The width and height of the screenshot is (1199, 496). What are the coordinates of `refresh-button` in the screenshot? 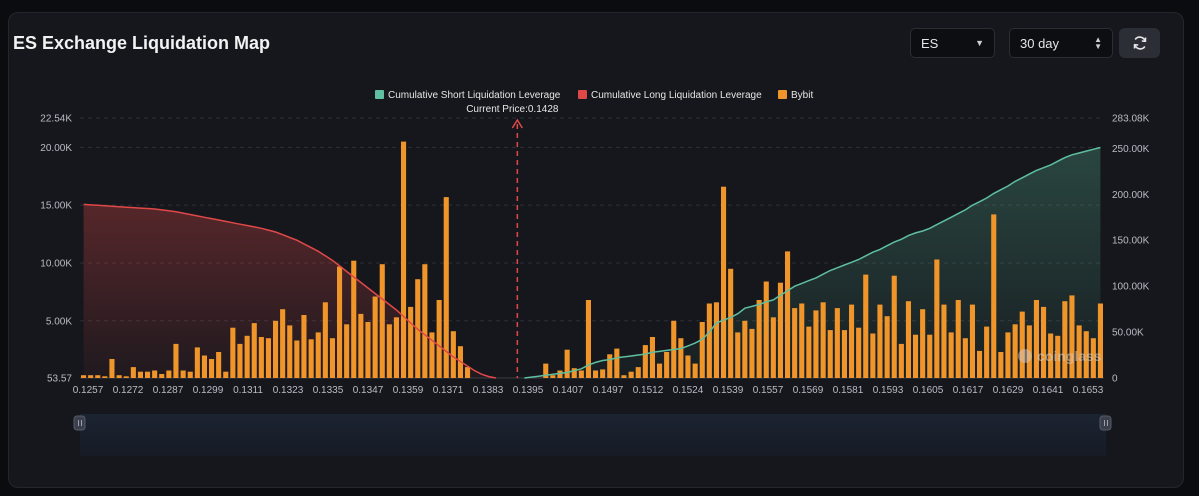 It's located at (1139, 43).